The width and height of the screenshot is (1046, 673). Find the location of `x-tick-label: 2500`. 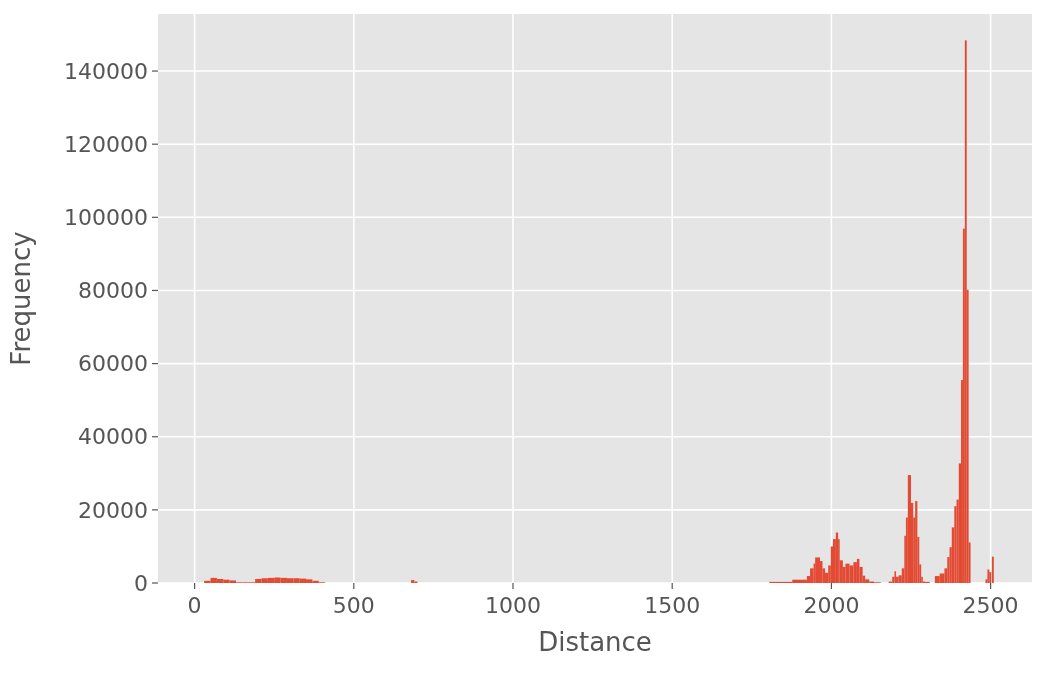

x-tick-label: 2500 is located at coordinates (990, 605).